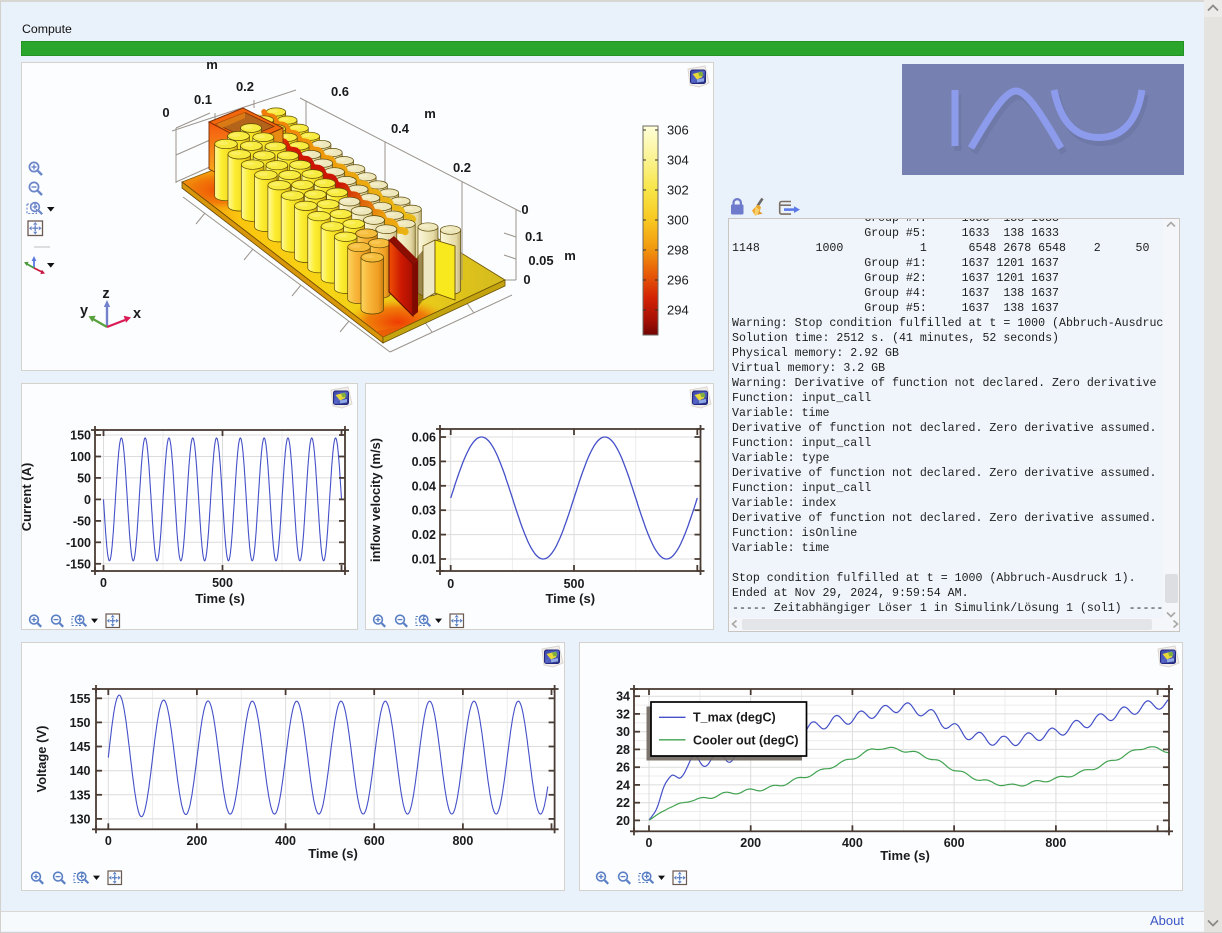 The width and height of the screenshot is (1222, 933). What do you see at coordinates (80, 795) in the screenshot?
I see `svg-text: 135` at bounding box center [80, 795].